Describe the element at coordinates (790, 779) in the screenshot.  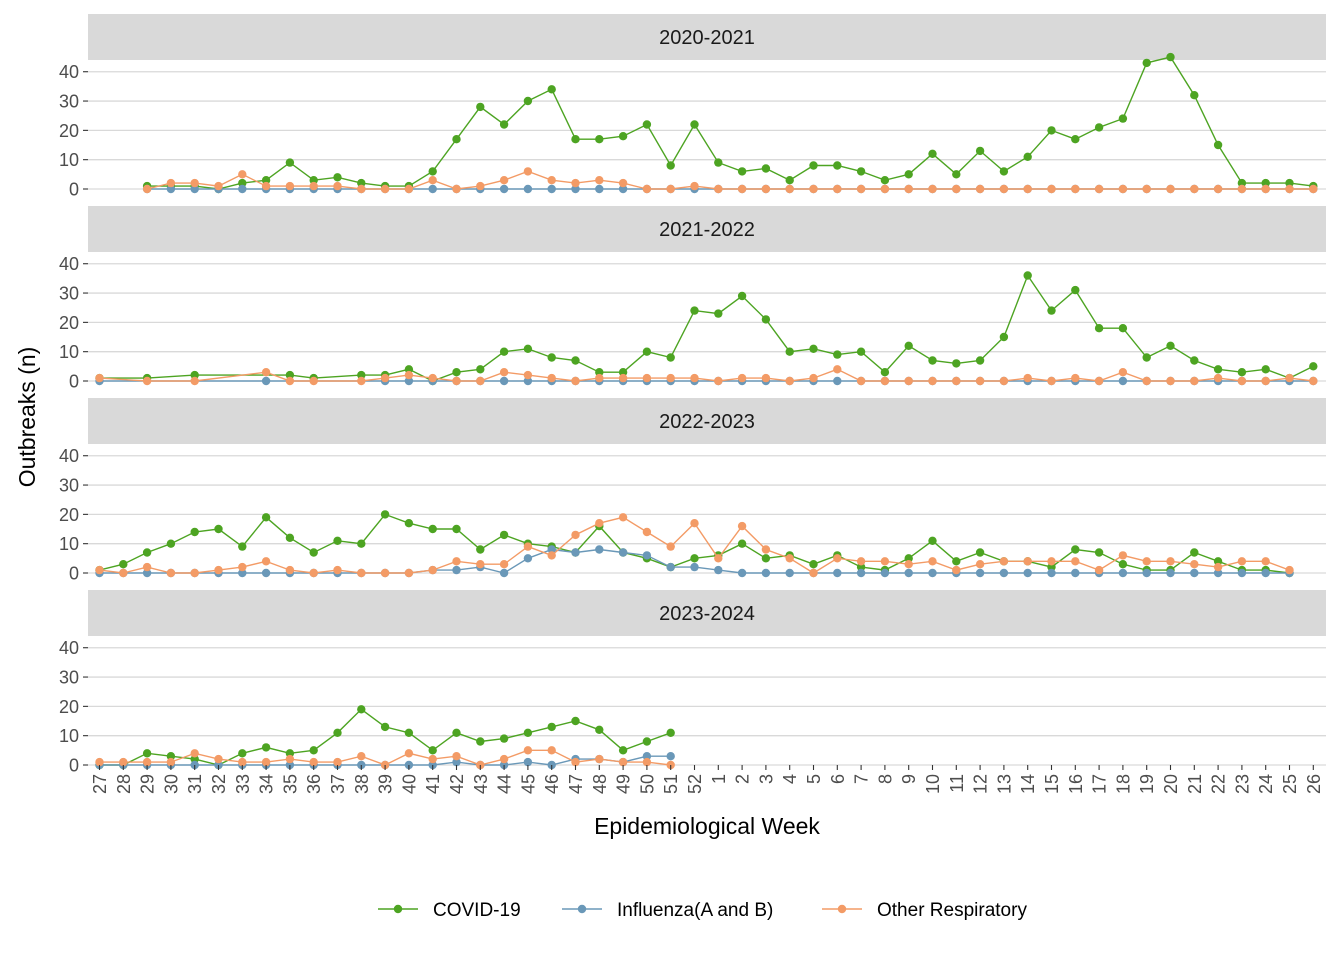
I see `x-tick-label: 4` at that location.